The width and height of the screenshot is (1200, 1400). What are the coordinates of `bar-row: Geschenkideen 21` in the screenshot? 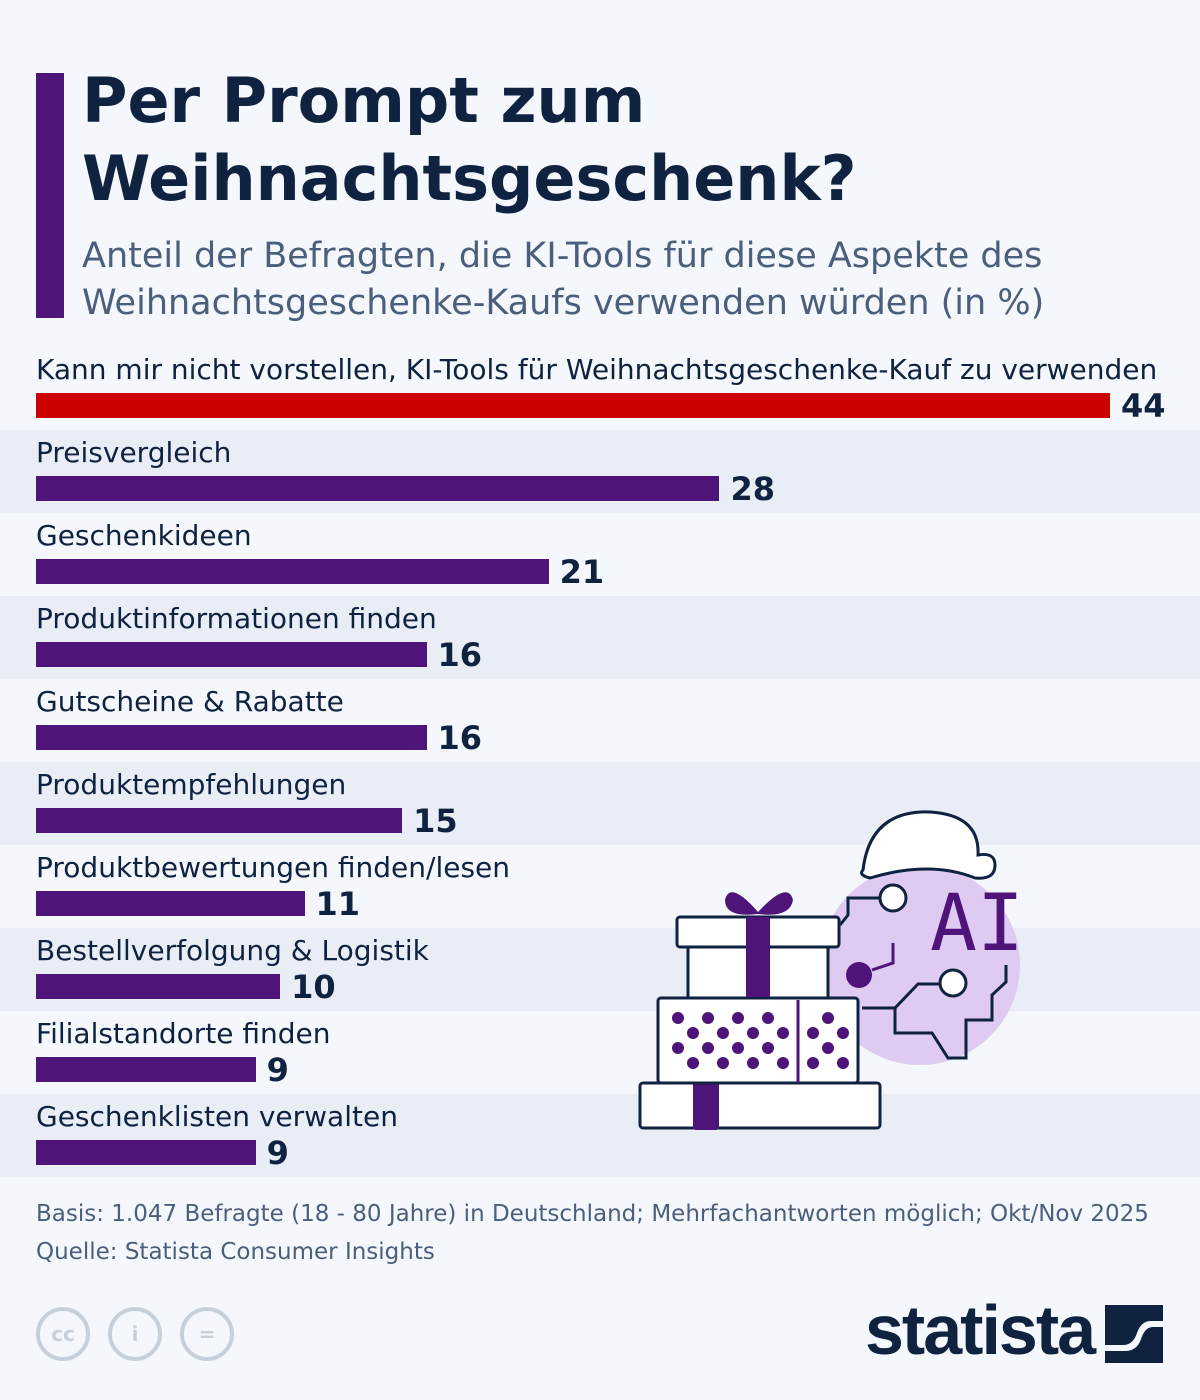 It's located at (600, 554).